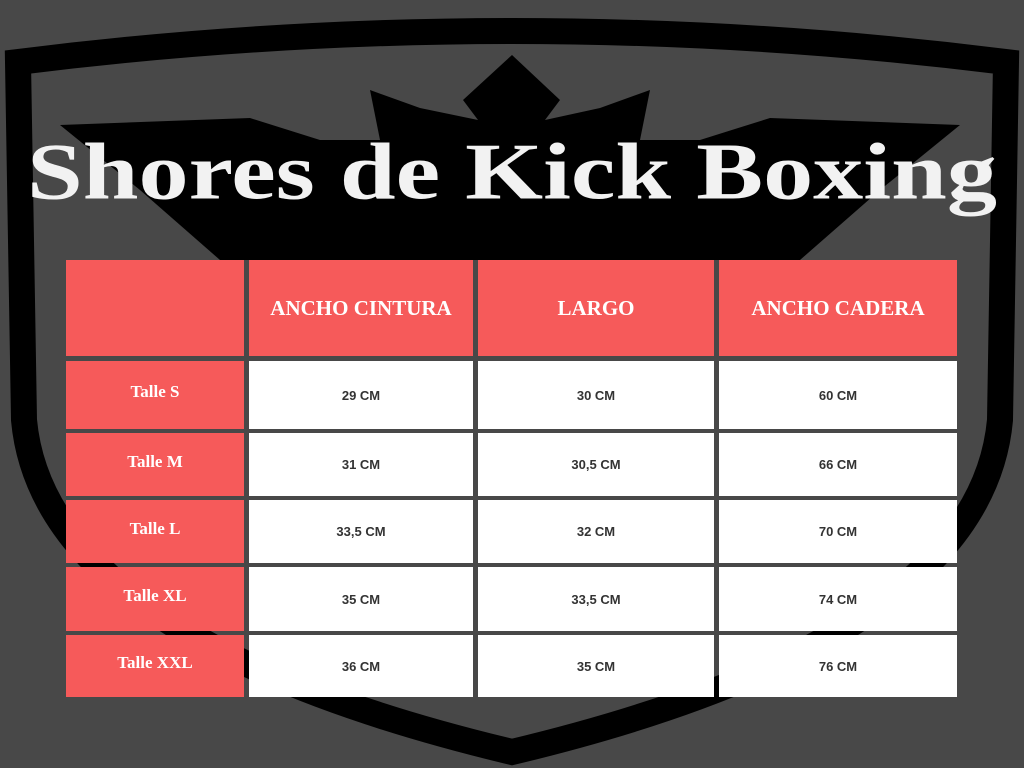 This screenshot has height=768, width=1024. What do you see at coordinates (155, 531) in the screenshot?
I see `row-header: Talle L` at bounding box center [155, 531].